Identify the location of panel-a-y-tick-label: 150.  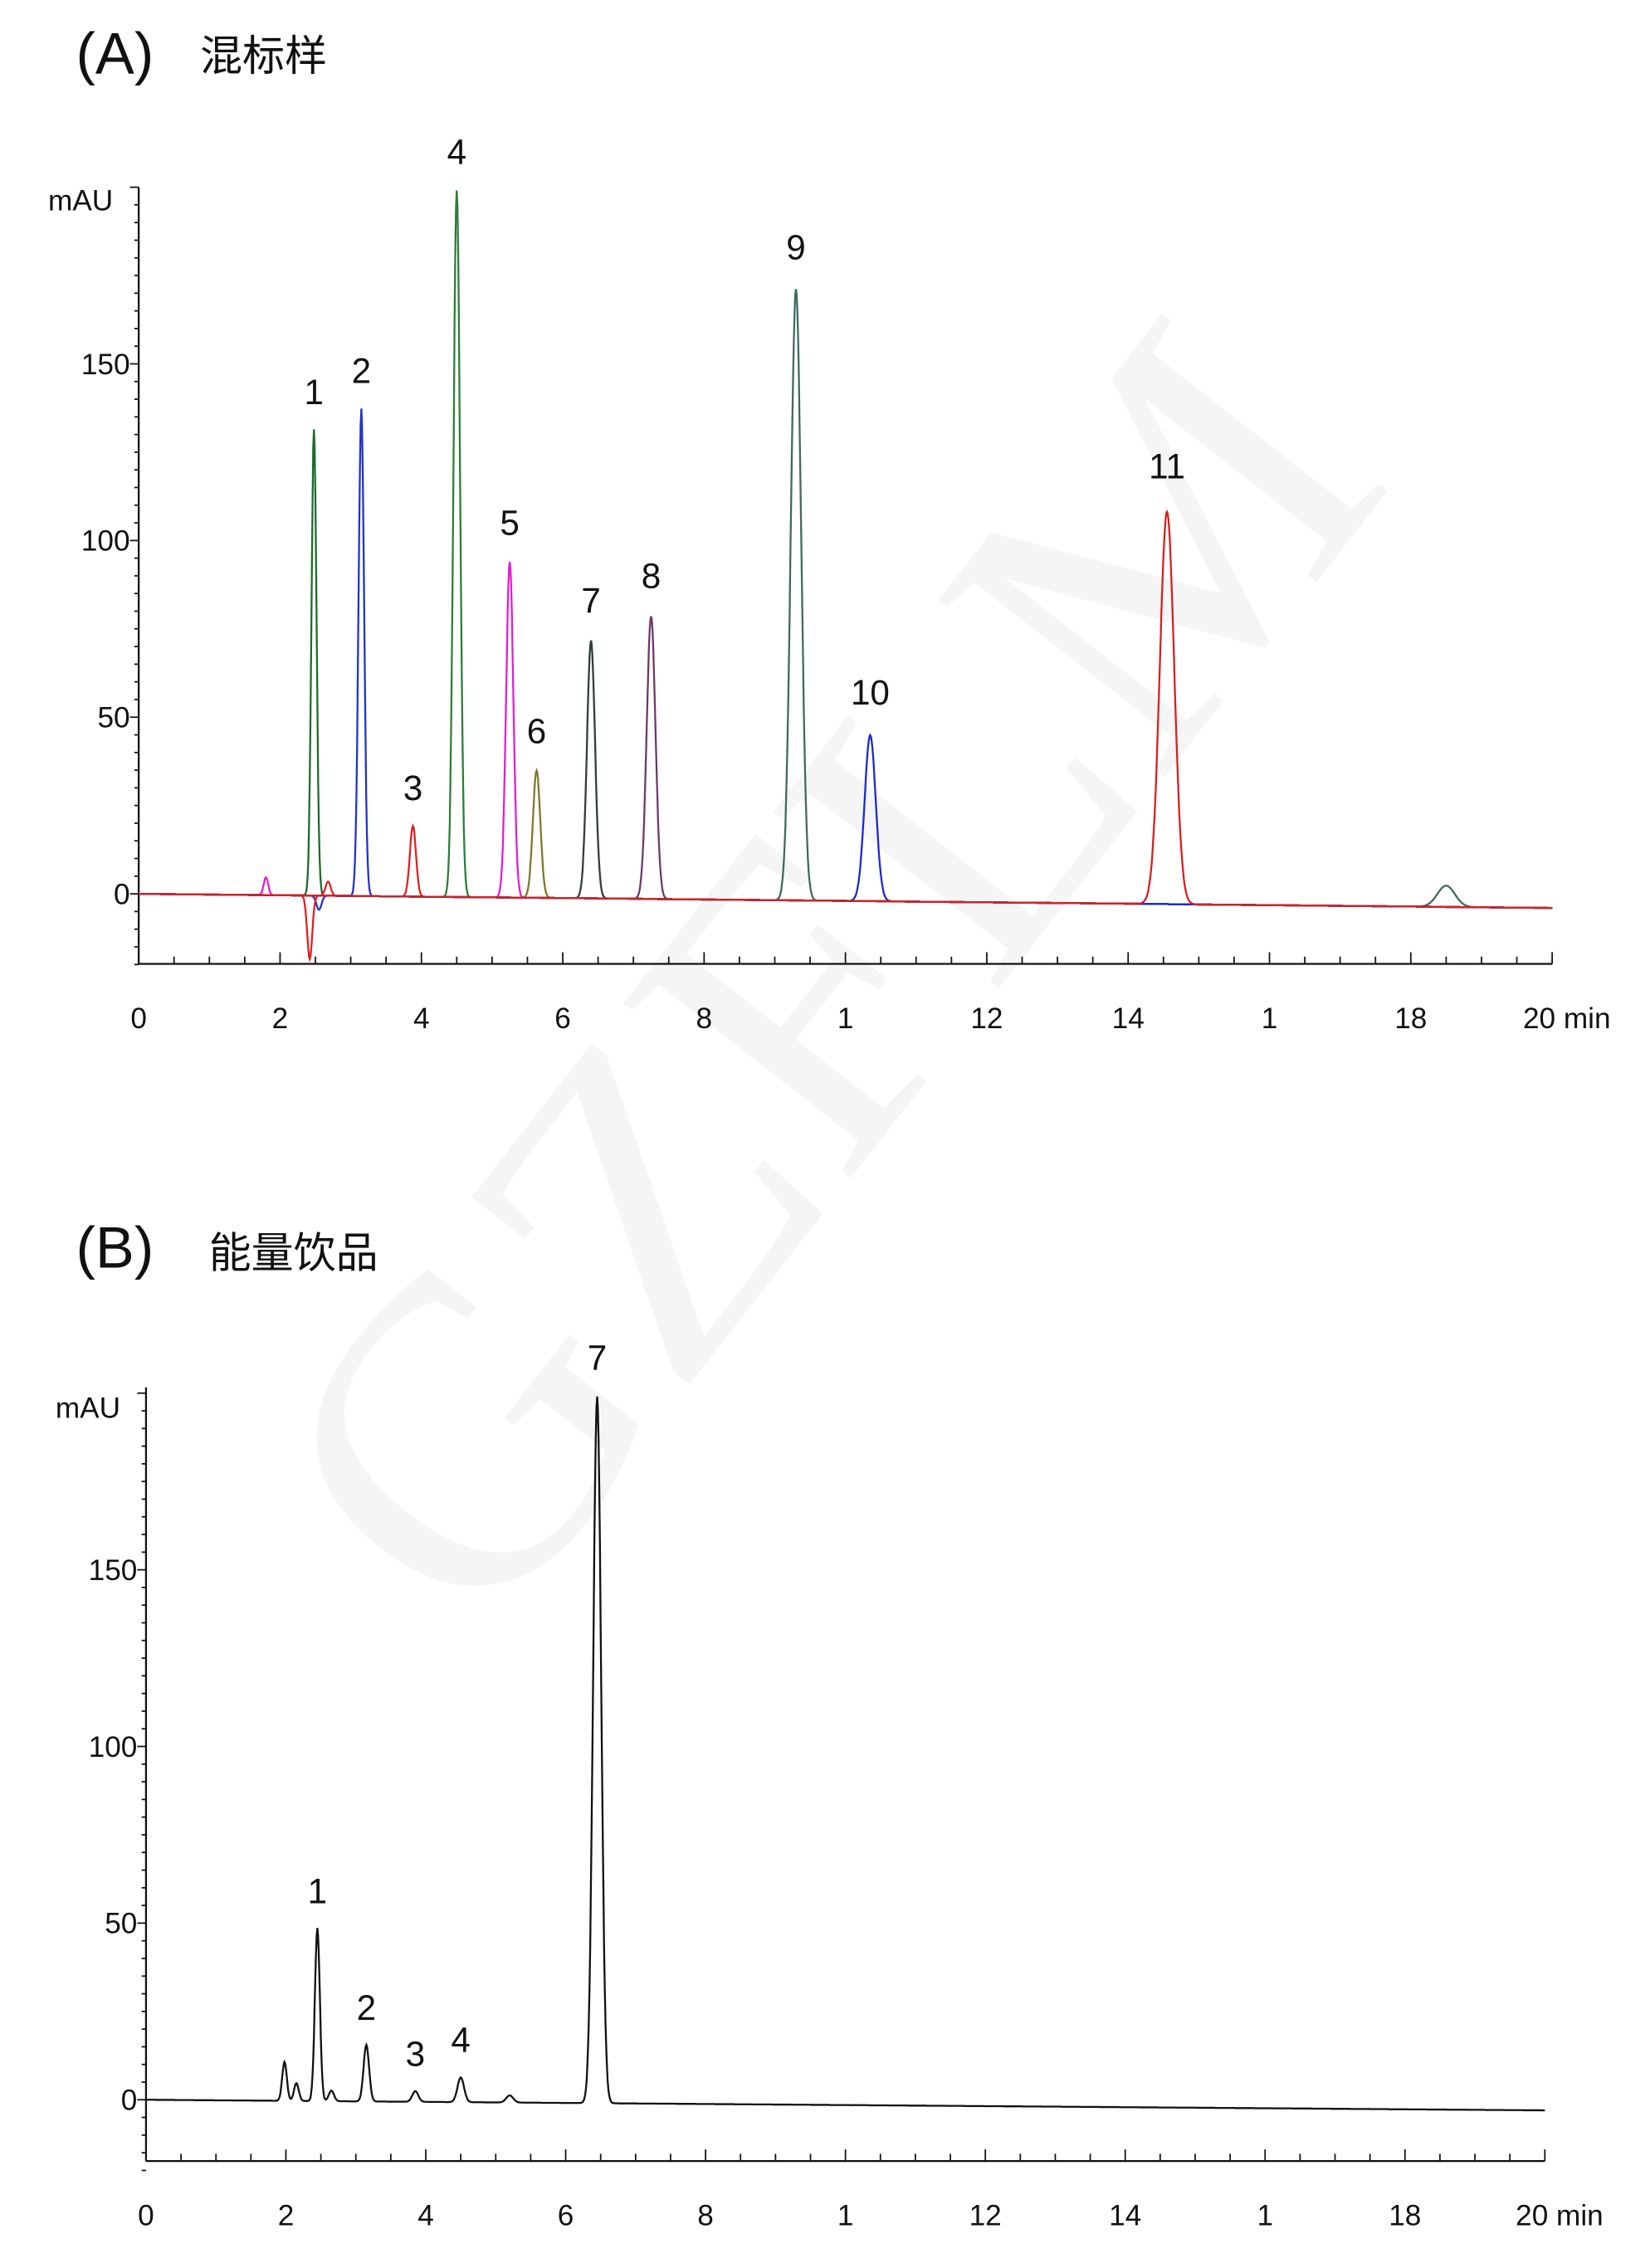
(105, 365).